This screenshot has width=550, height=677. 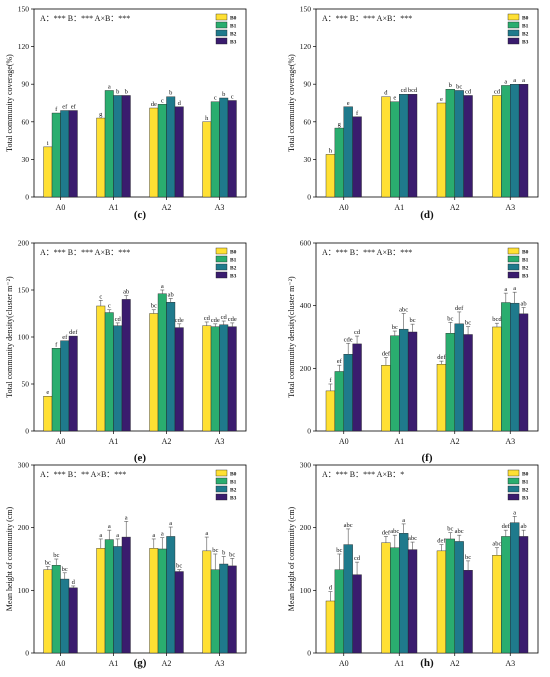 What do you see at coordinates (306, 590) in the screenshot?
I see `y-tick-label: 100` at bounding box center [306, 590].